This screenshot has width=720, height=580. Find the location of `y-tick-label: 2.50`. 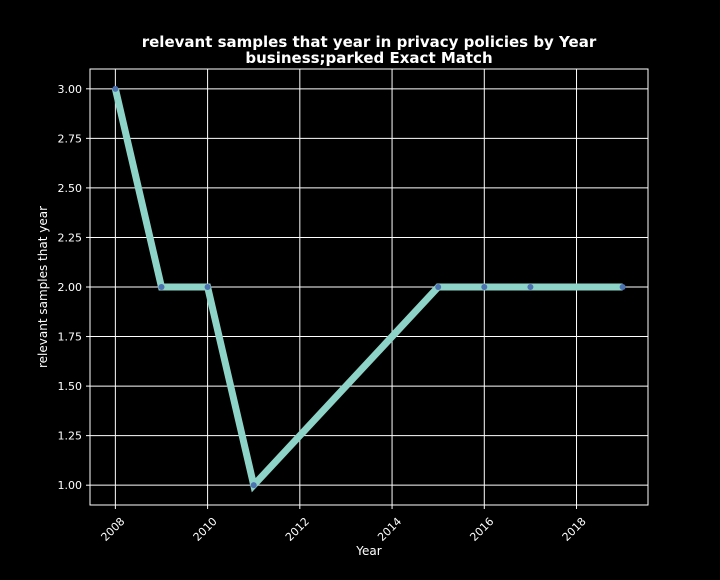

y-tick-label: 2.50 is located at coordinates (70, 188).